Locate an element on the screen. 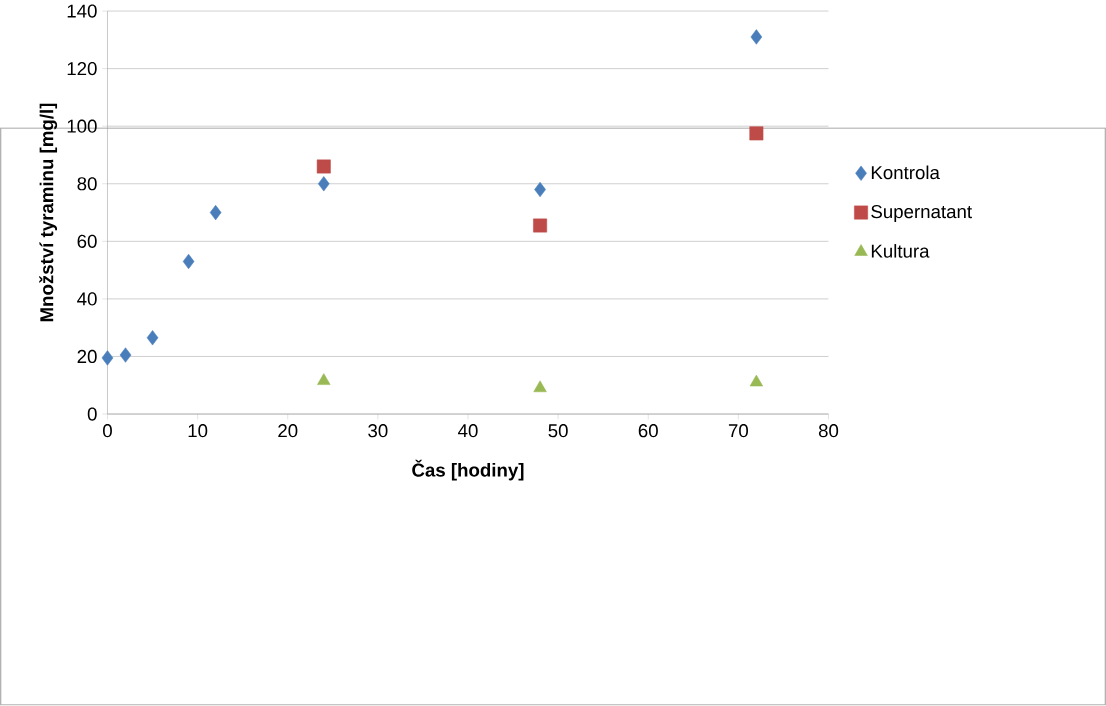 This screenshot has height=706, width=1106. x-tick-label: 60 is located at coordinates (648, 431).